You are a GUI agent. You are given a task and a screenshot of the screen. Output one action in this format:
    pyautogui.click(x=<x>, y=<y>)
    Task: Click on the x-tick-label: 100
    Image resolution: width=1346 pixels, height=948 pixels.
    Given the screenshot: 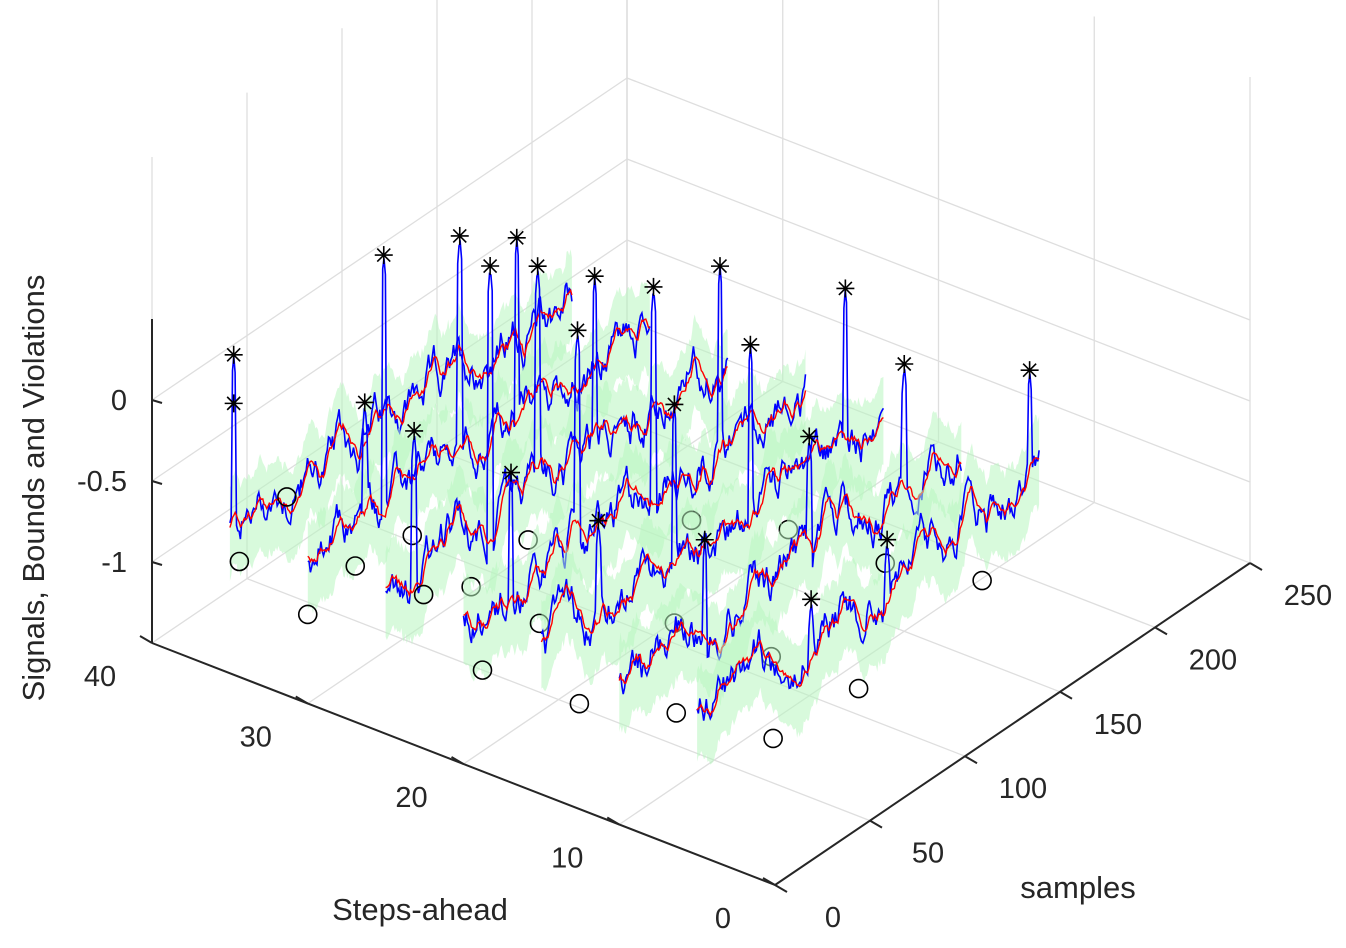 What is the action you would take?
    pyautogui.click(x=1023, y=789)
    